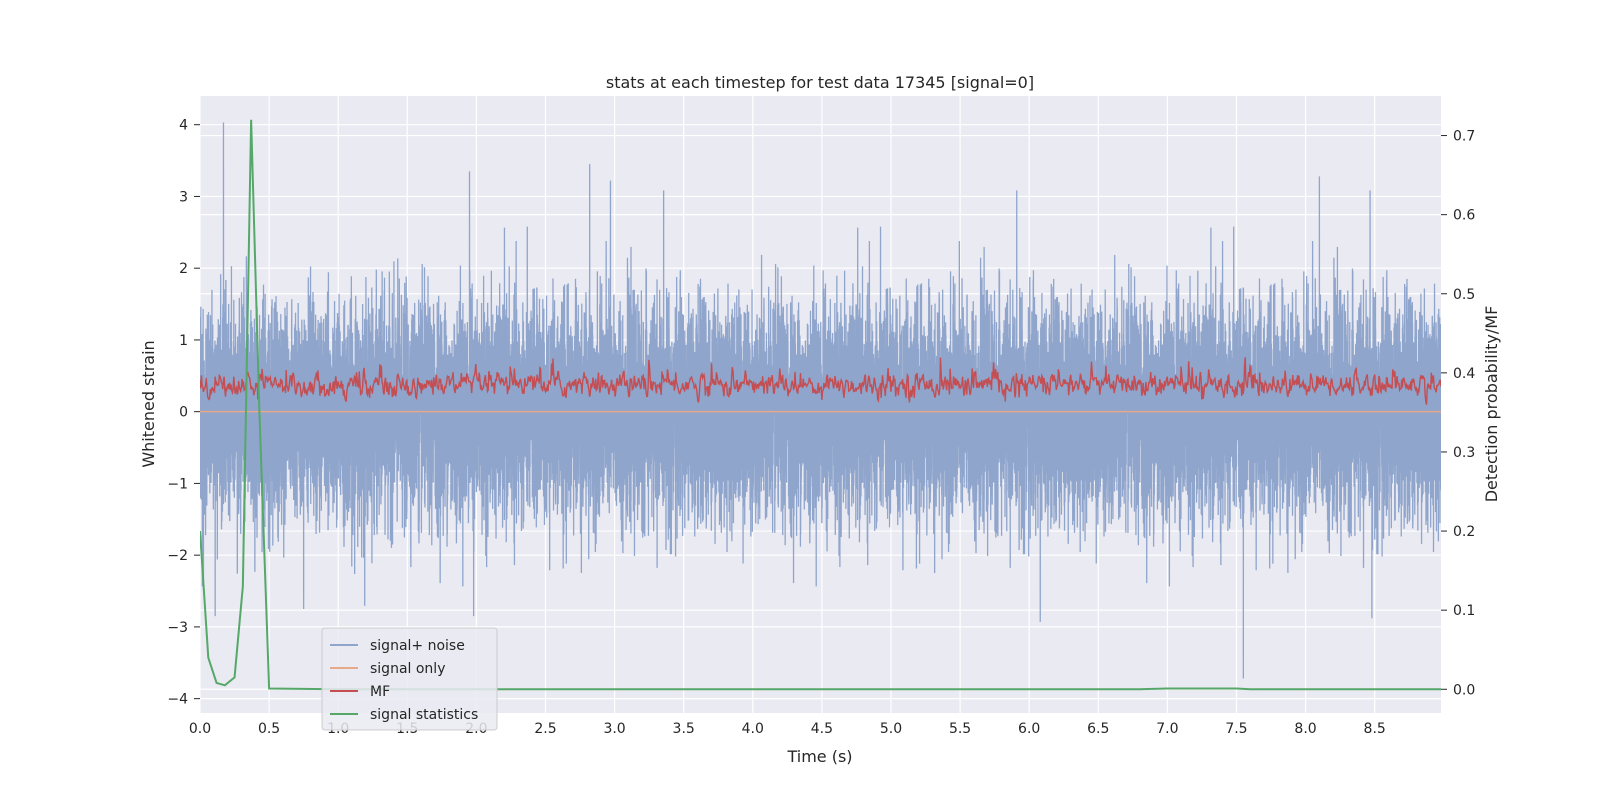 The width and height of the screenshot is (1600, 800). I want to click on x-tick-label: 8.5, so click(1375, 729).